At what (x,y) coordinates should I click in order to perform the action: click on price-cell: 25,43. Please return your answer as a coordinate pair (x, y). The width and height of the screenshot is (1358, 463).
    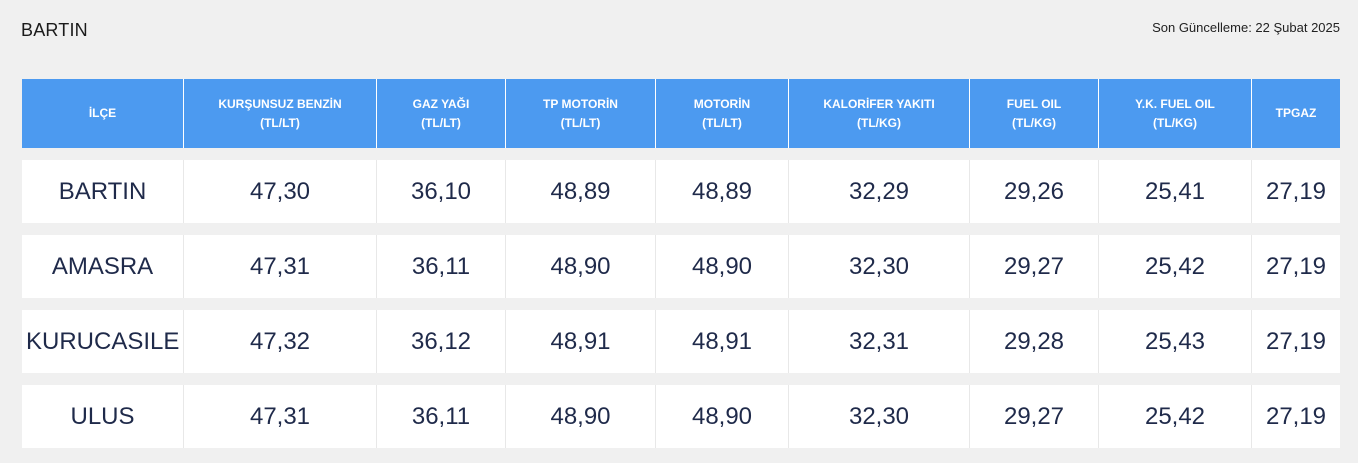
    Looking at the image, I should click on (1175, 341).